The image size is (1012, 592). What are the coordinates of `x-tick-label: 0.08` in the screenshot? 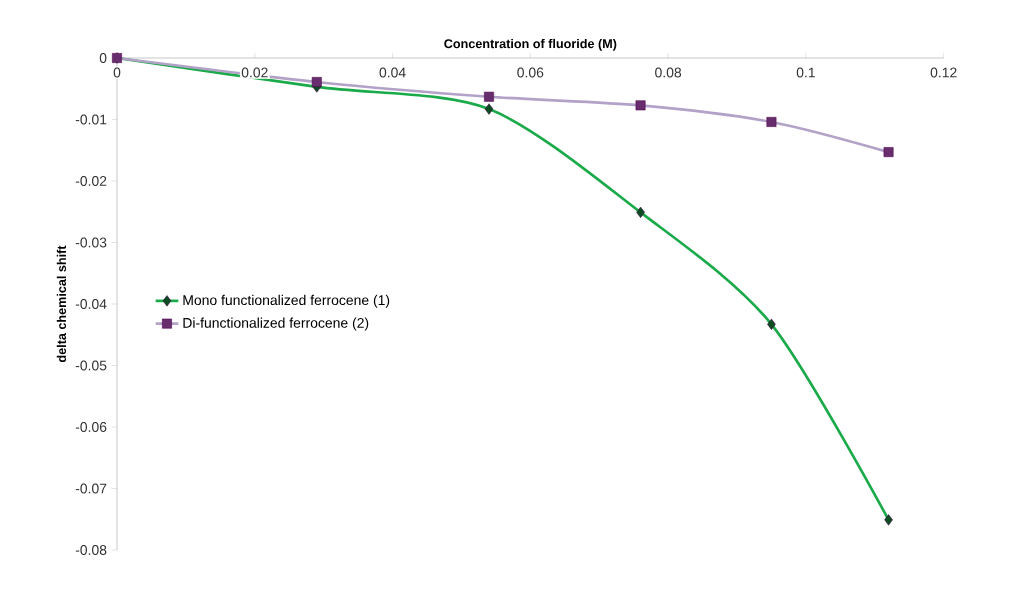 It's located at (668, 72).